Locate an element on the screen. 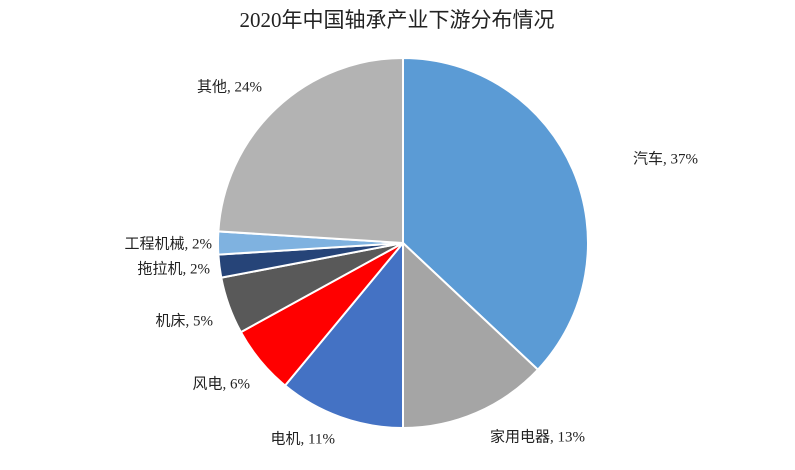  slice-label: 工程机械, 2% is located at coordinates (169, 243).